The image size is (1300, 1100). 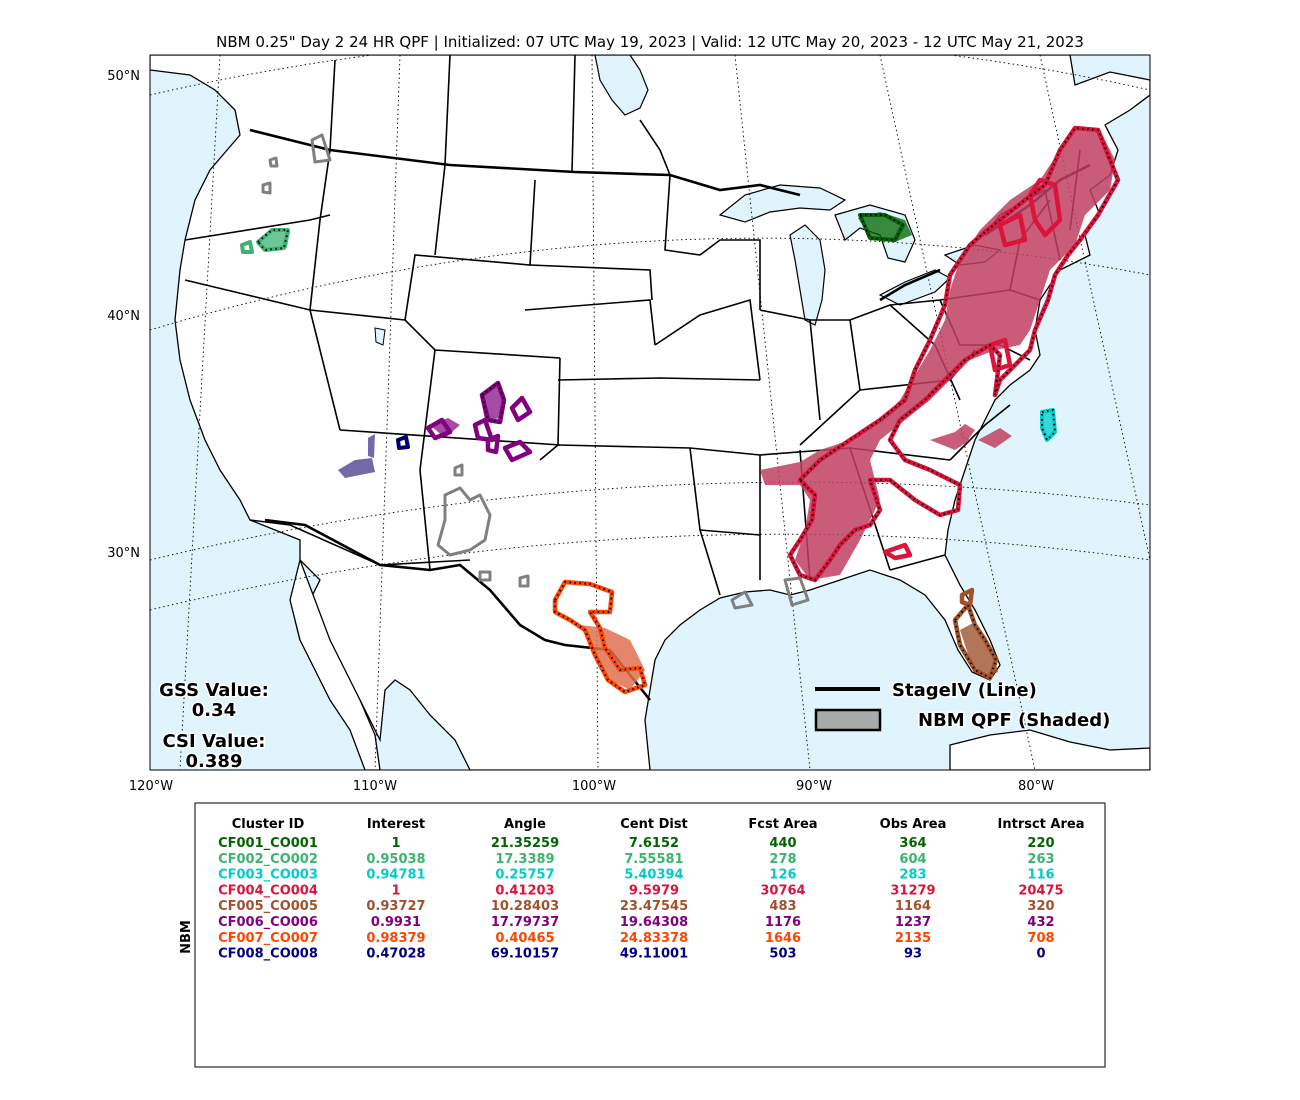 What do you see at coordinates (1040, 938) in the screenshot?
I see `table-cell: 708` at bounding box center [1040, 938].